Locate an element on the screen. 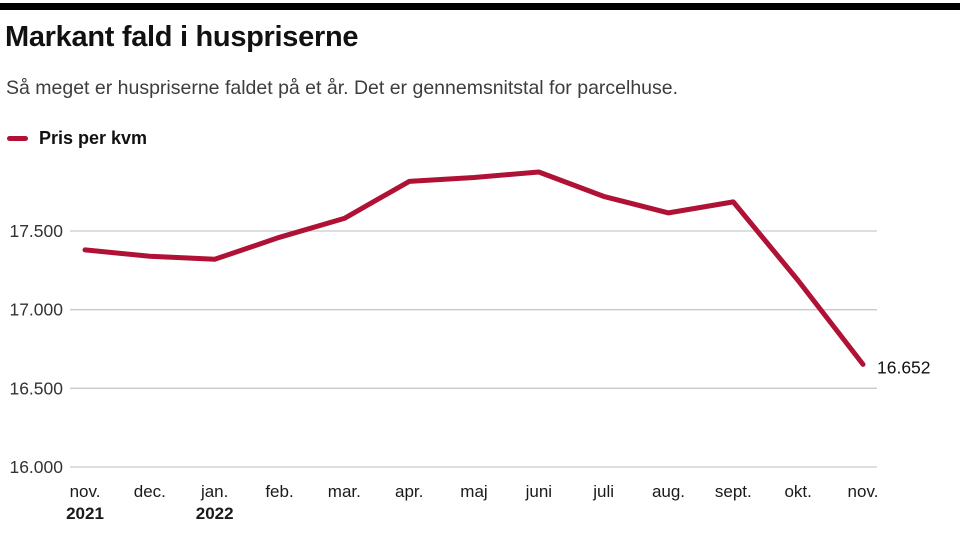  x-axis-tick-label: dec. is located at coordinates (150, 491).